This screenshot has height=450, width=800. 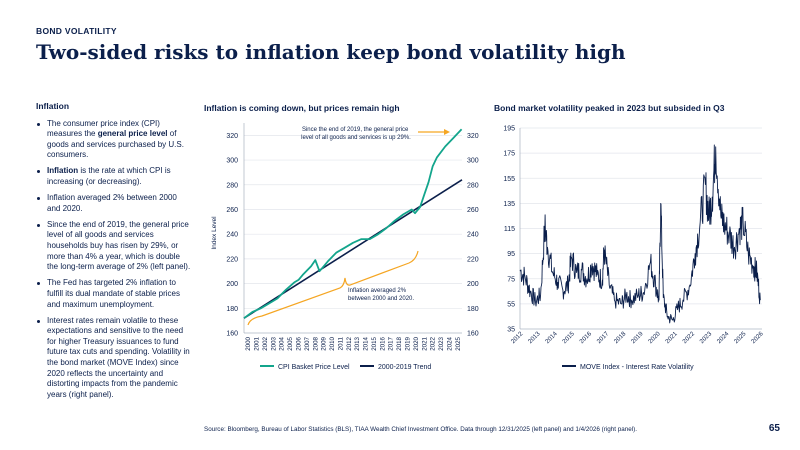 I want to click on y-tick-label: 95, so click(x=511, y=254).